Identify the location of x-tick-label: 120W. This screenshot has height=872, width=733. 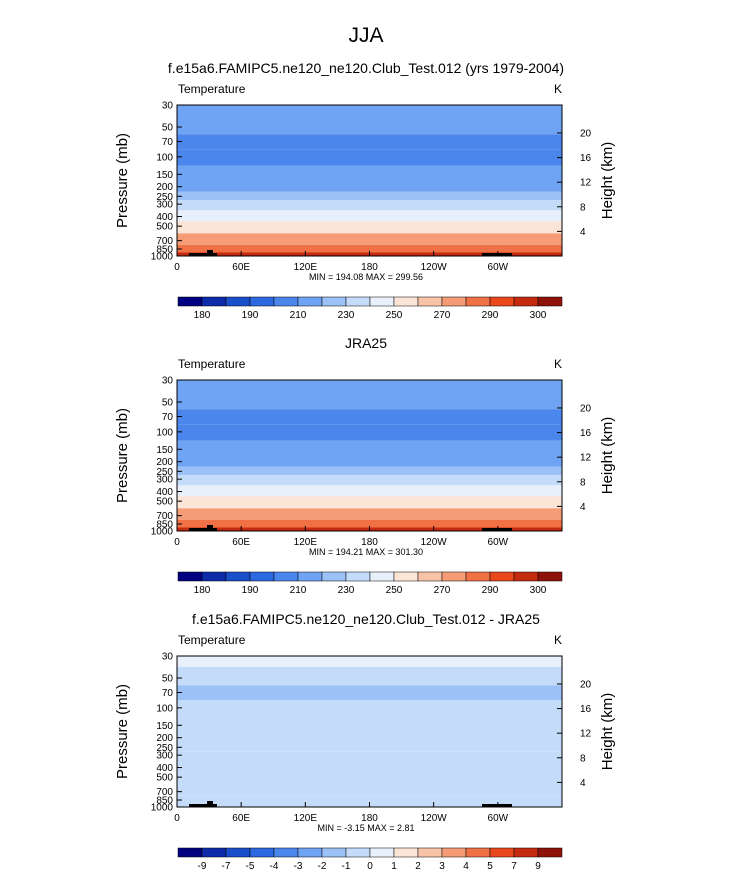
(434, 267).